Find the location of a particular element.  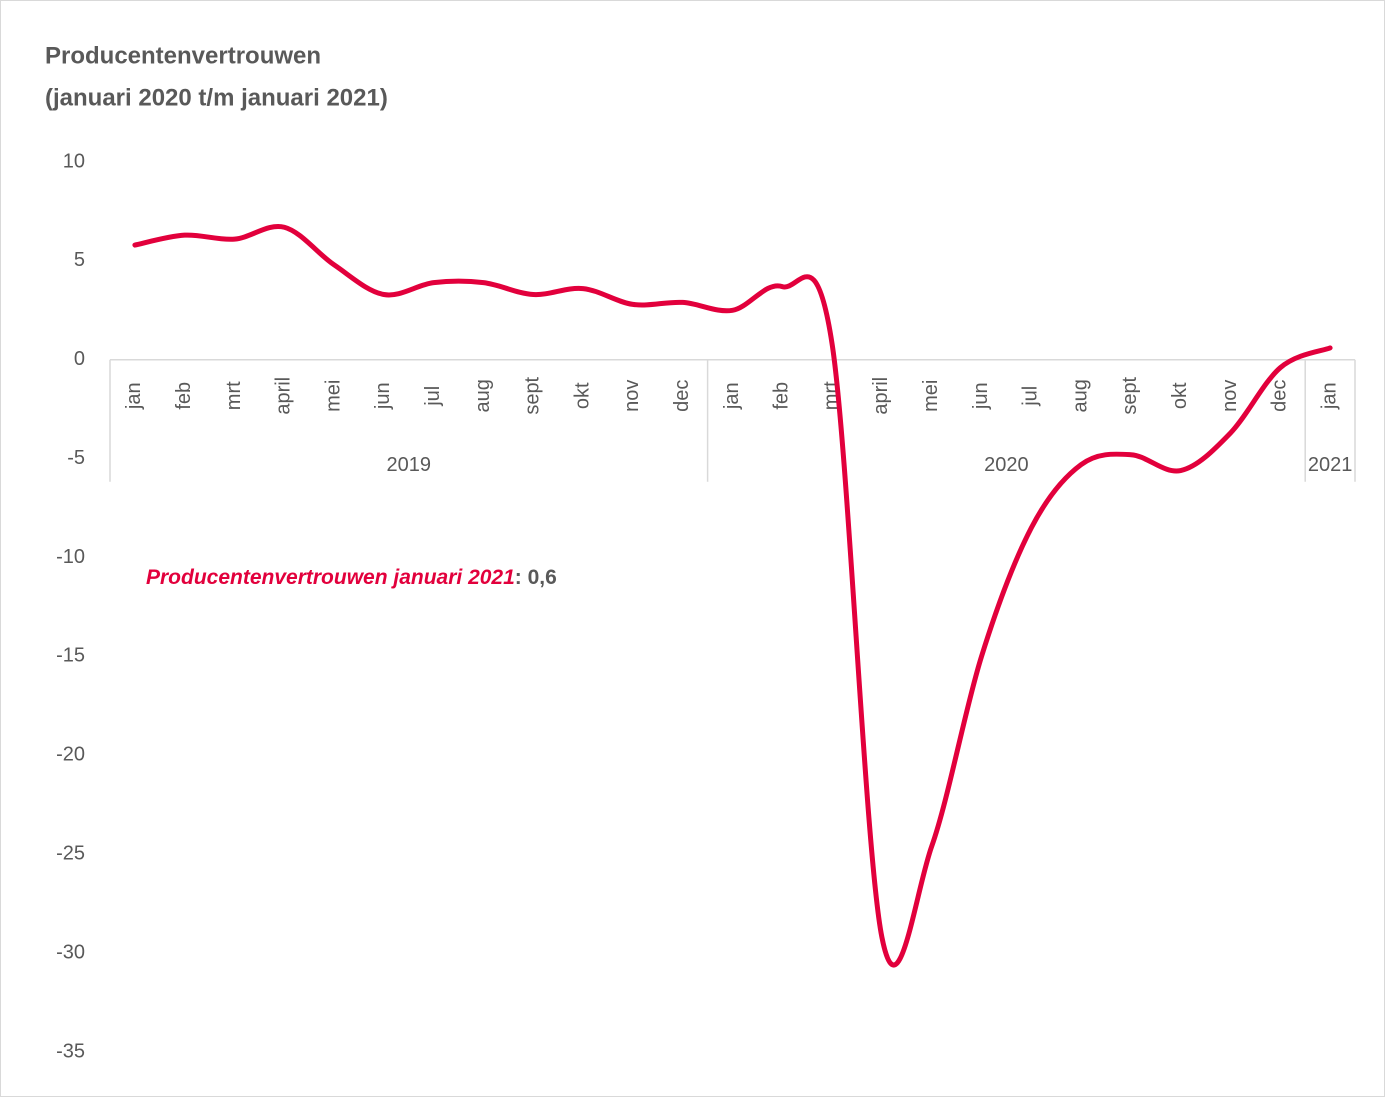

y-tick-label: -35 is located at coordinates (70, 1051).